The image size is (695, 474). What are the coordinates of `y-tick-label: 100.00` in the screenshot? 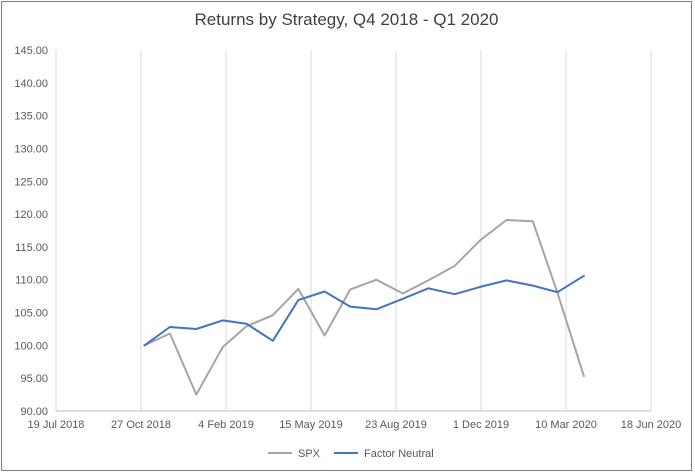 It's located at (31, 346).